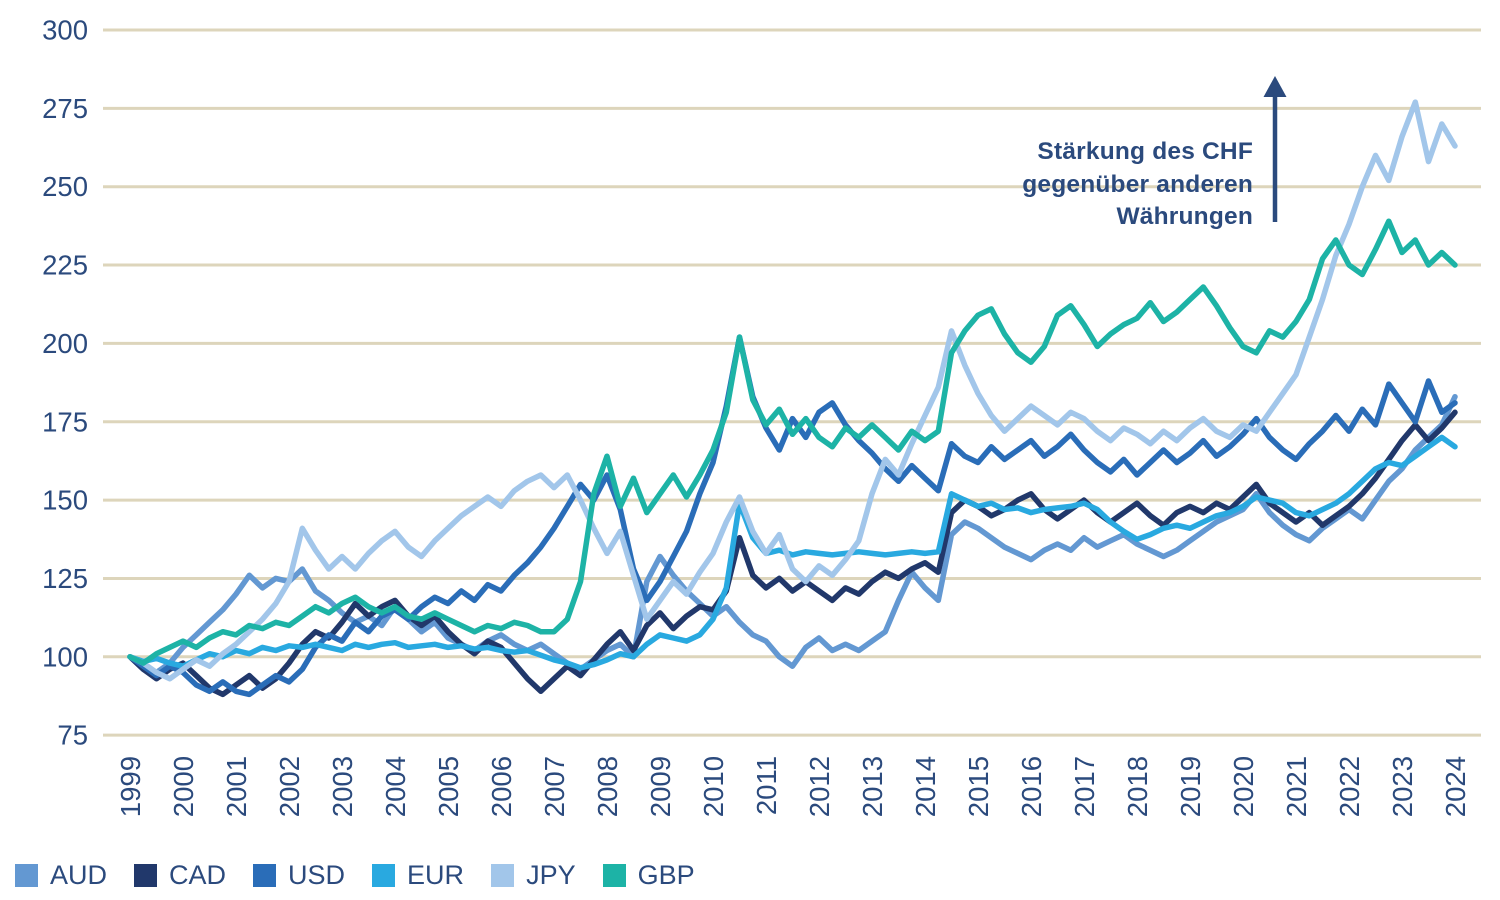  What do you see at coordinates (265, 875) in the screenshot?
I see `usd-color-swatch` at bounding box center [265, 875].